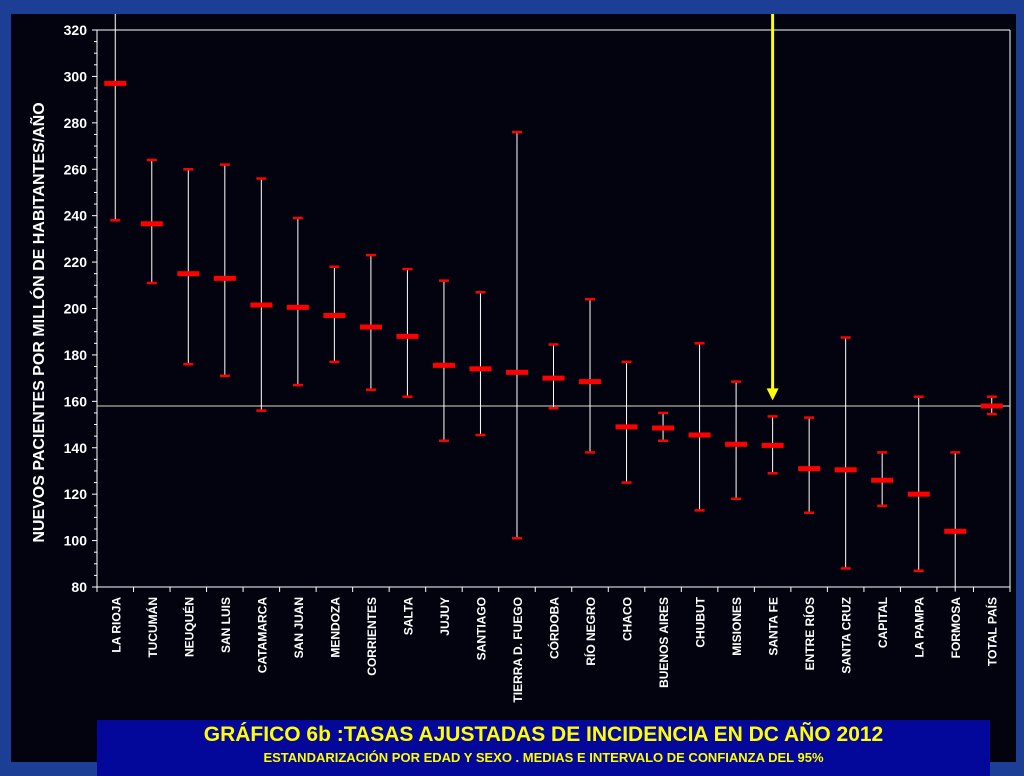  I want to click on category-label: LA PAMPA, so click(920, 627).